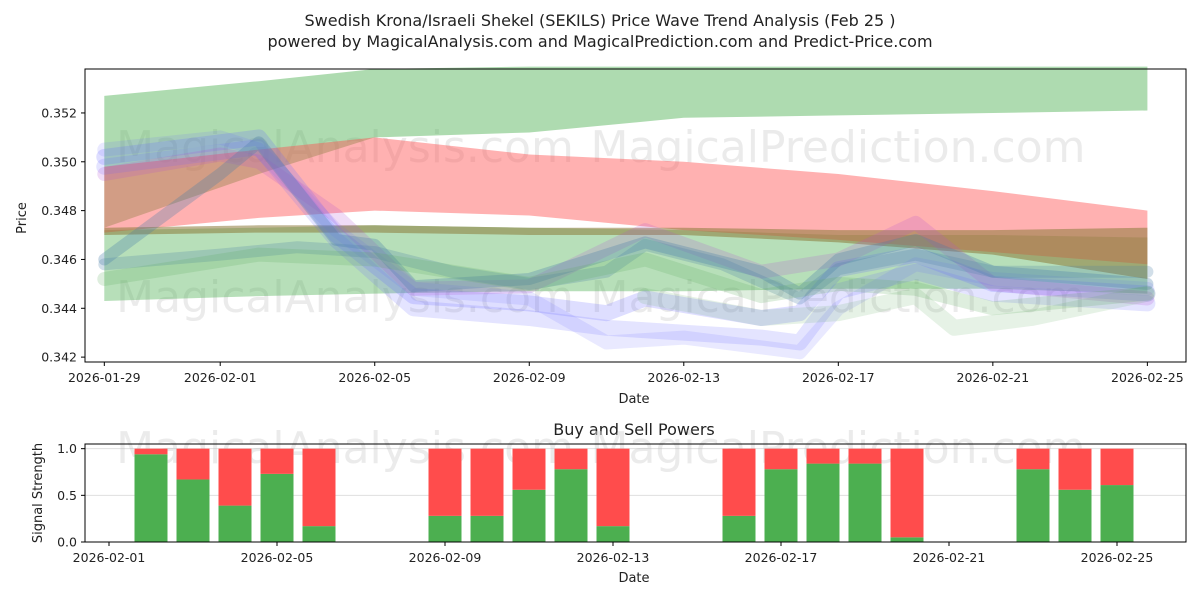 The height and width of the screenshot is (604, 1200). Describe the element at coordinates (59, 259) in the screenshot. I see `y-tick-label: 0.346` at that location.